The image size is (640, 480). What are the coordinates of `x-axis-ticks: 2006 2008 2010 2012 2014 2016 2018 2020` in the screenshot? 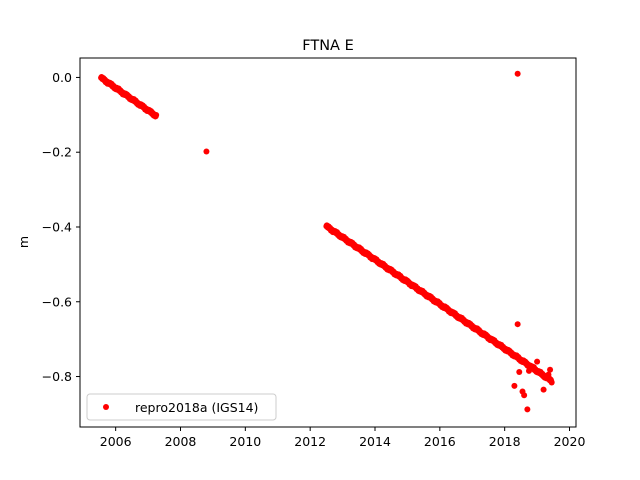 It's located at (343, 438).